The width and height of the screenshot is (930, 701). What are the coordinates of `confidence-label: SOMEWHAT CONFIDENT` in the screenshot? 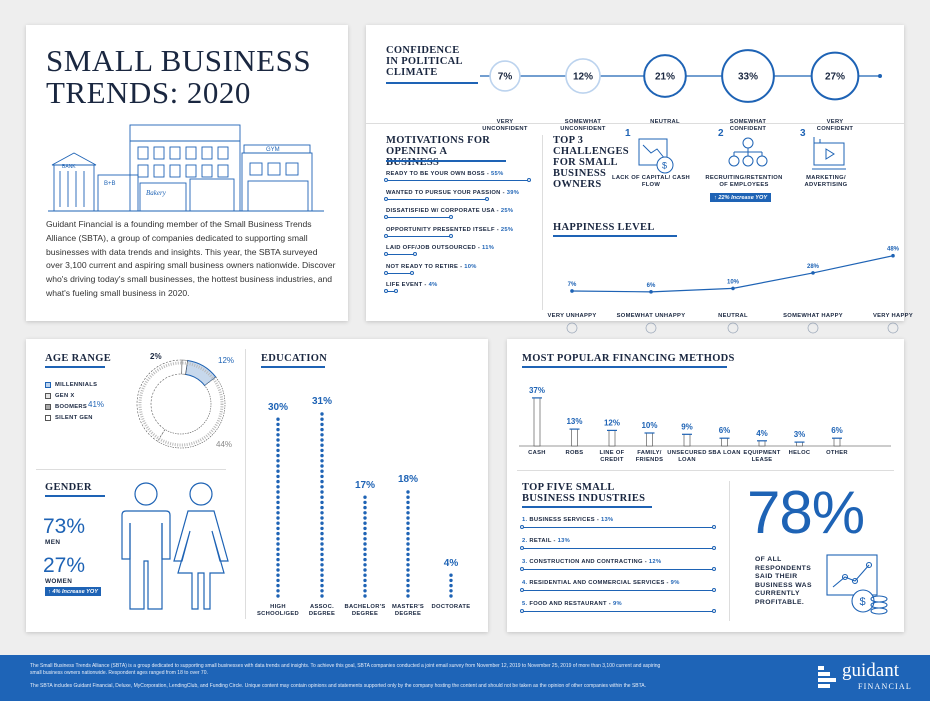 It's located at (748, 125).